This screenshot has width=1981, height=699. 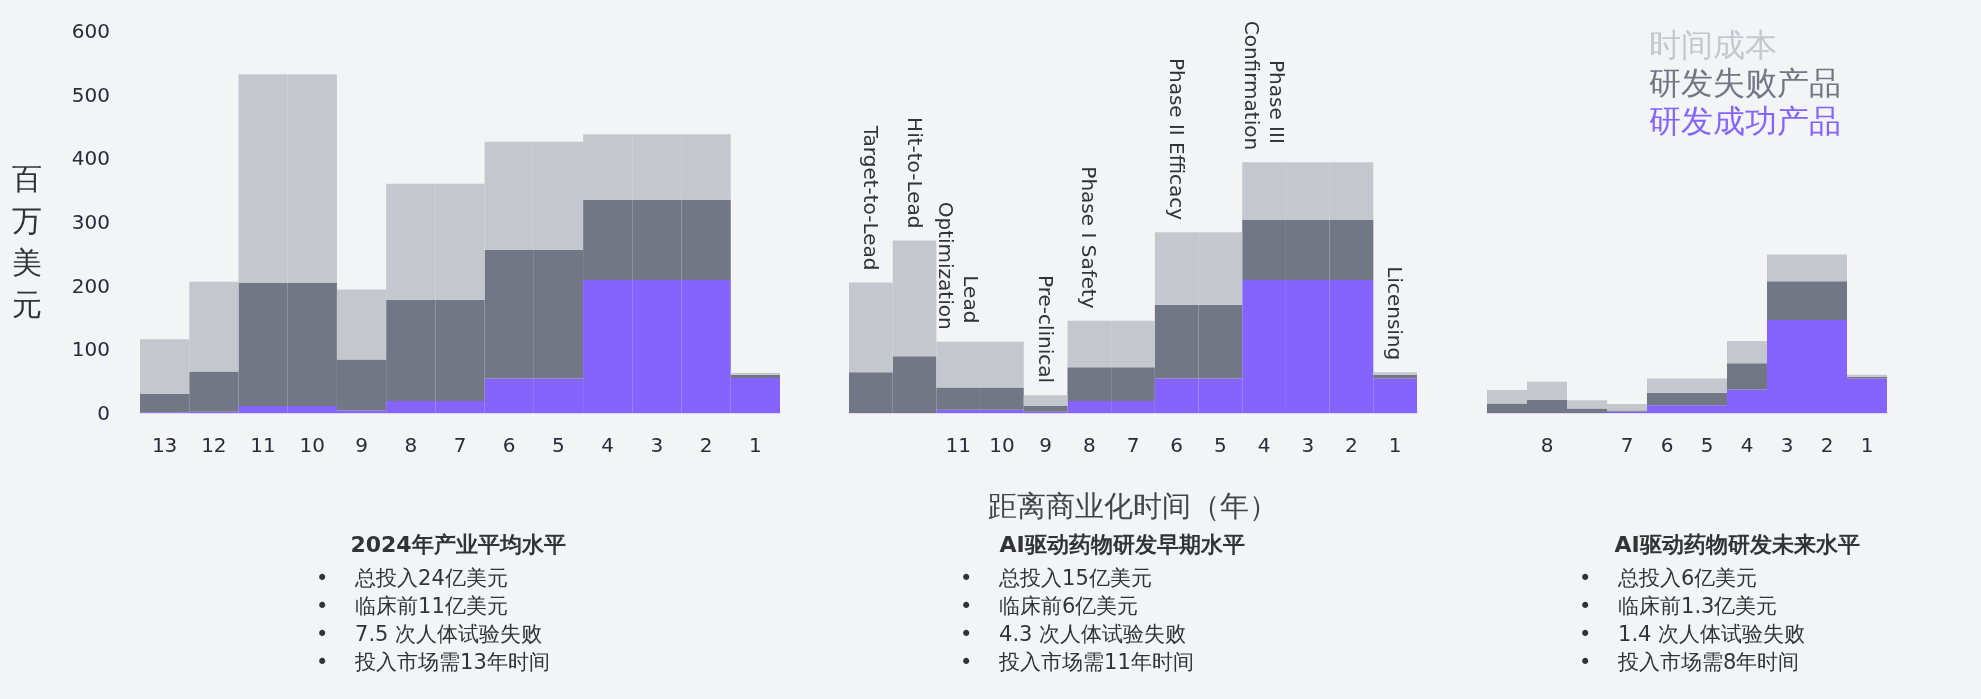 I want to click on text: • 总投入6亿美元, so click(x=1669, y=578).